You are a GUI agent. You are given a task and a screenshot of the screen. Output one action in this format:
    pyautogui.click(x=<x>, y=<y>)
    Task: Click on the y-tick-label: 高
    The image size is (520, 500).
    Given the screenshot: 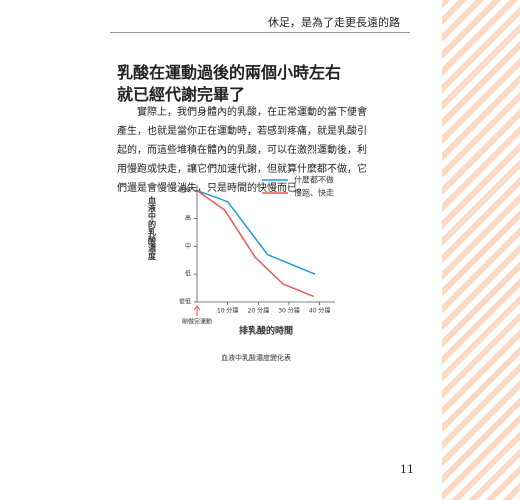 What is the action you would take?
    pyautogui.click(x=188, y=218)
    